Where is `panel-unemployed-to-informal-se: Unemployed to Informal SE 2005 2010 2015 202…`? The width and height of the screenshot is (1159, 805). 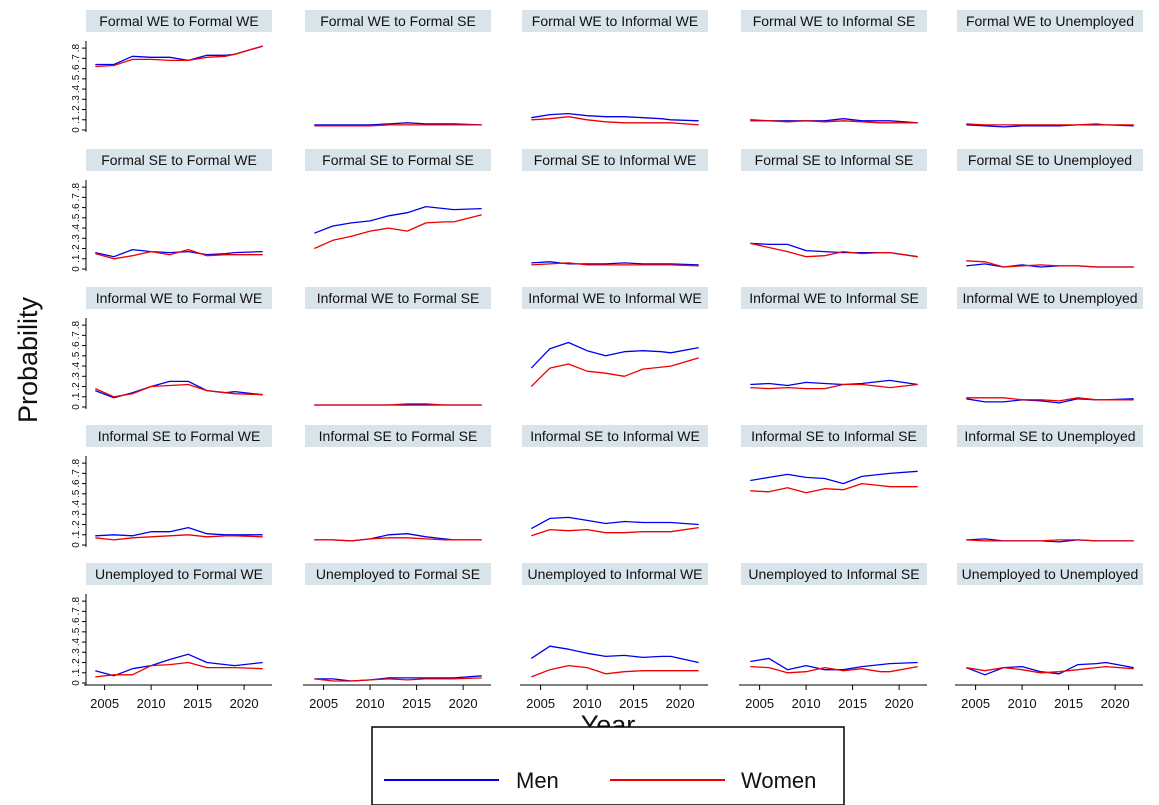 panel-unemployed-to-informal-se: Unemployed to Informal SE 2005 2010 2015 202… is located at coordinates (833, 637).